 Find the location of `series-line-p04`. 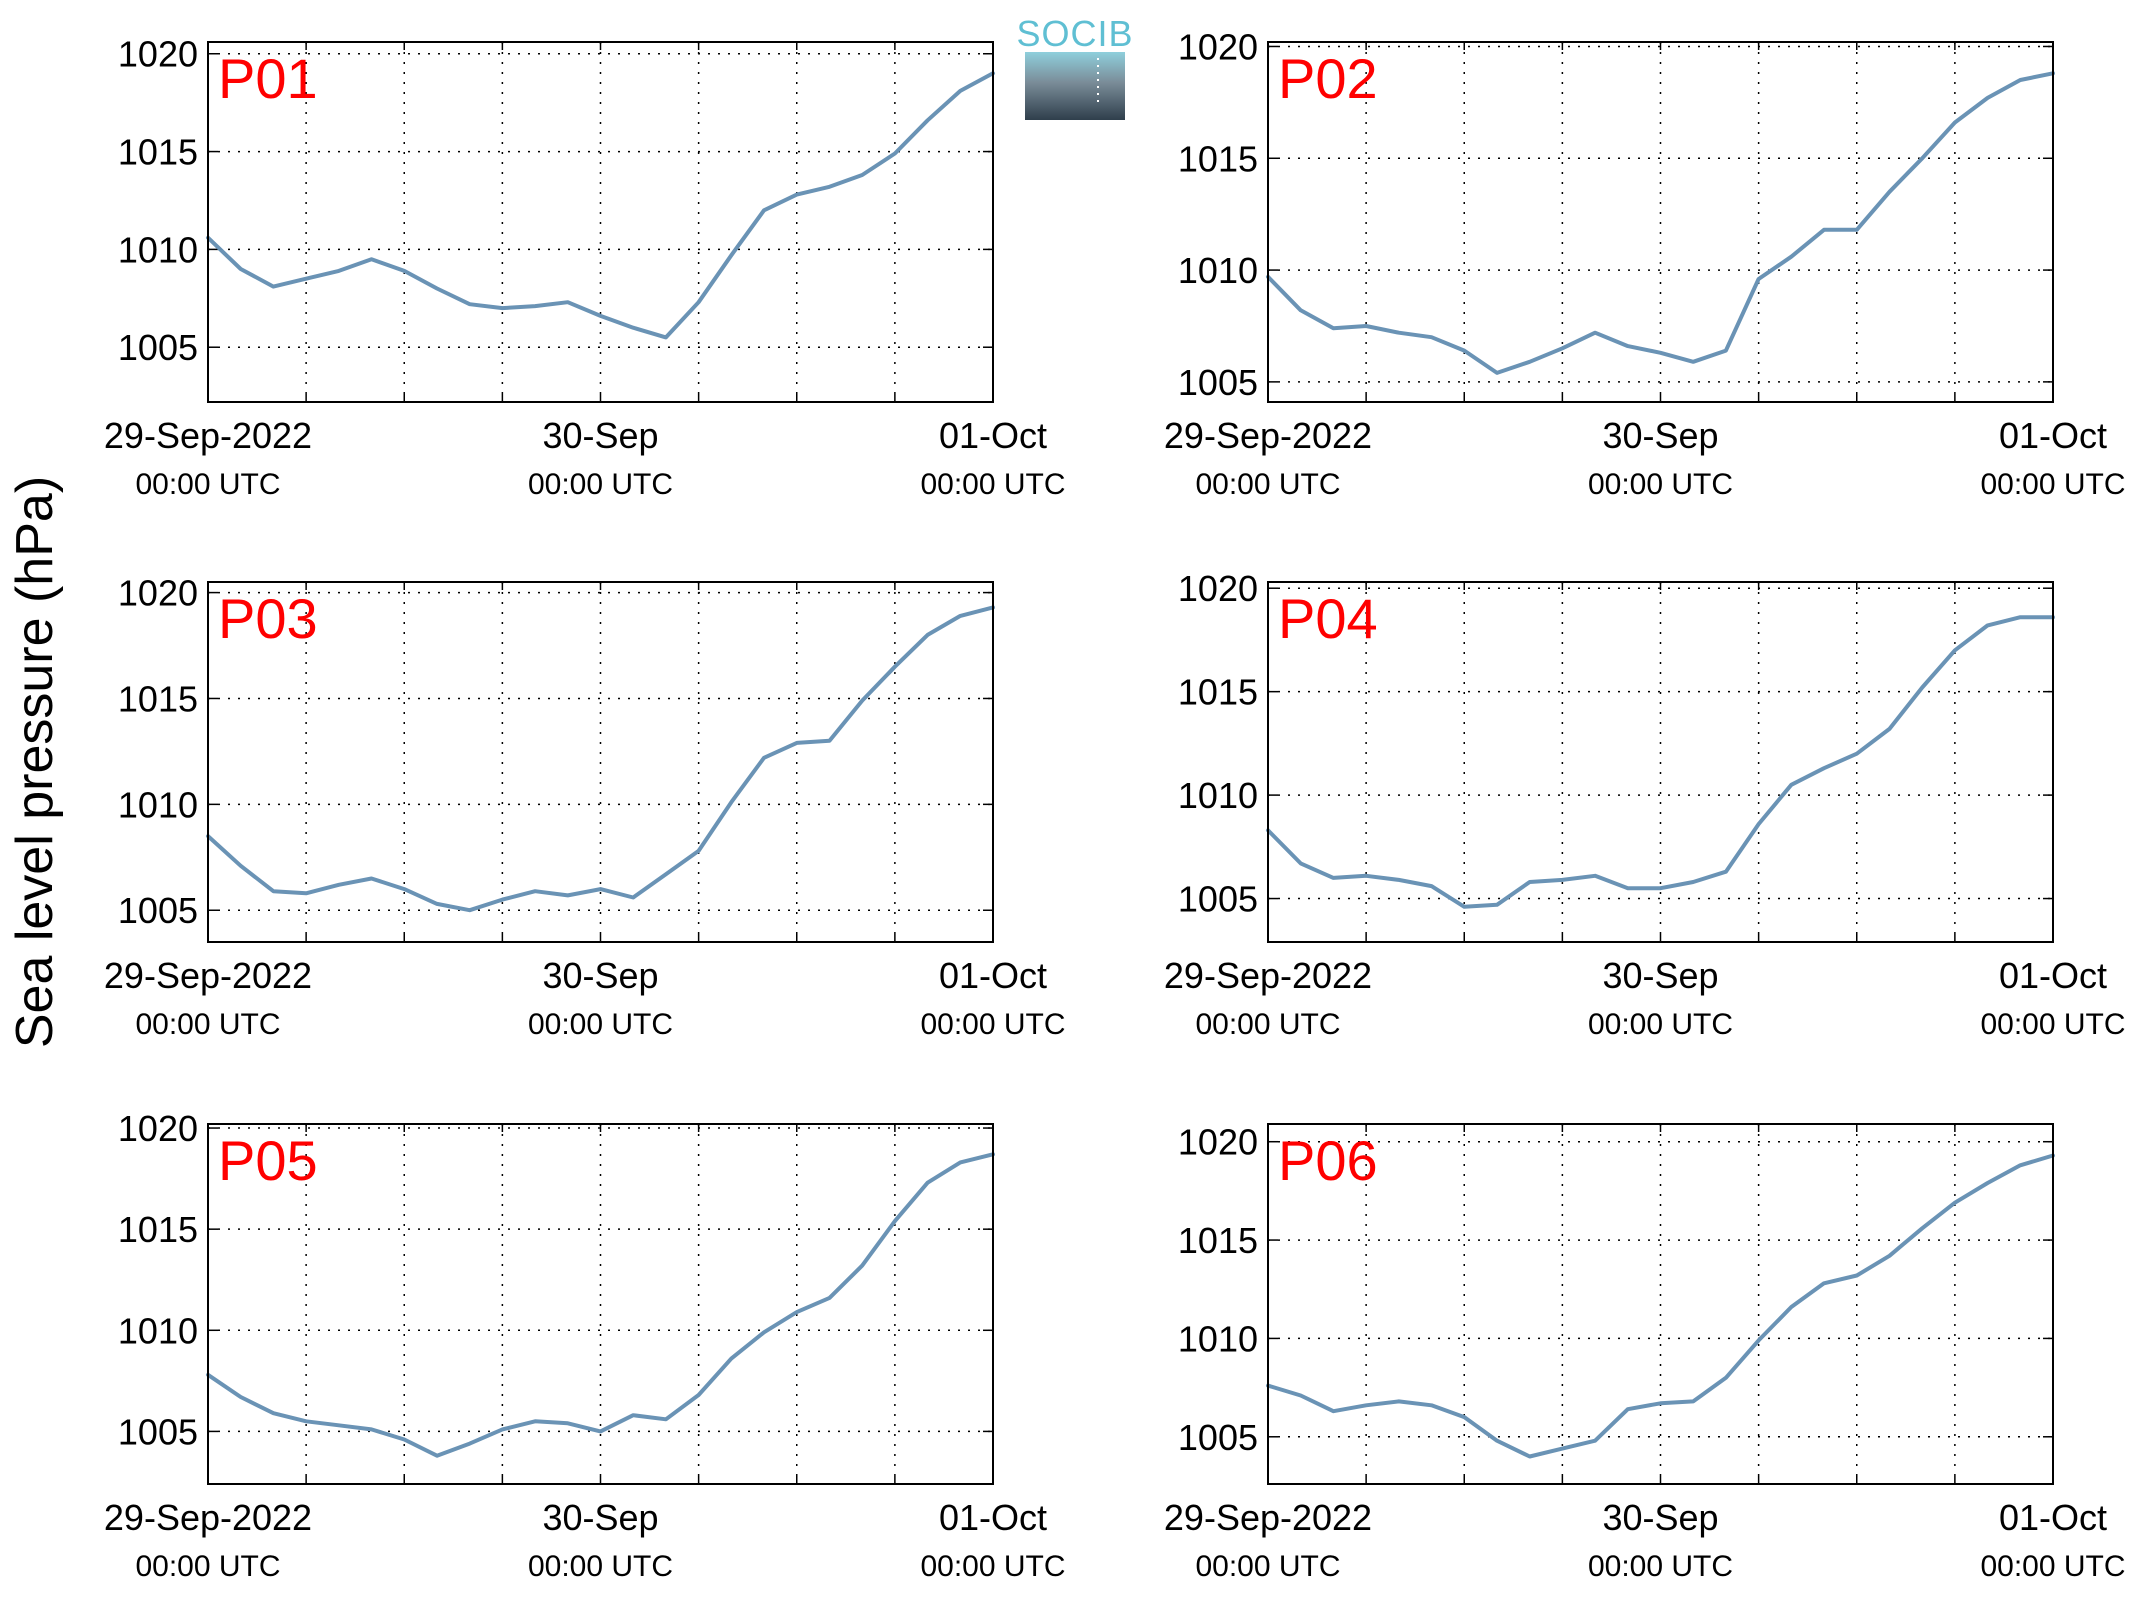

series-line-p04 is located at coordinates (1660, 762).